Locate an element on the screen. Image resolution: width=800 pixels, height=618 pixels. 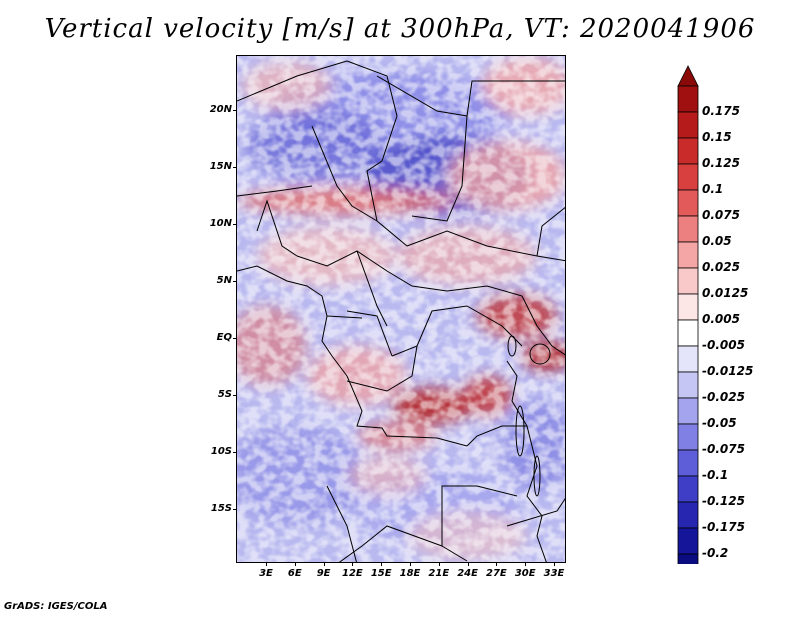
lat-tick-label: 20N is located at coordinates (220, 109).